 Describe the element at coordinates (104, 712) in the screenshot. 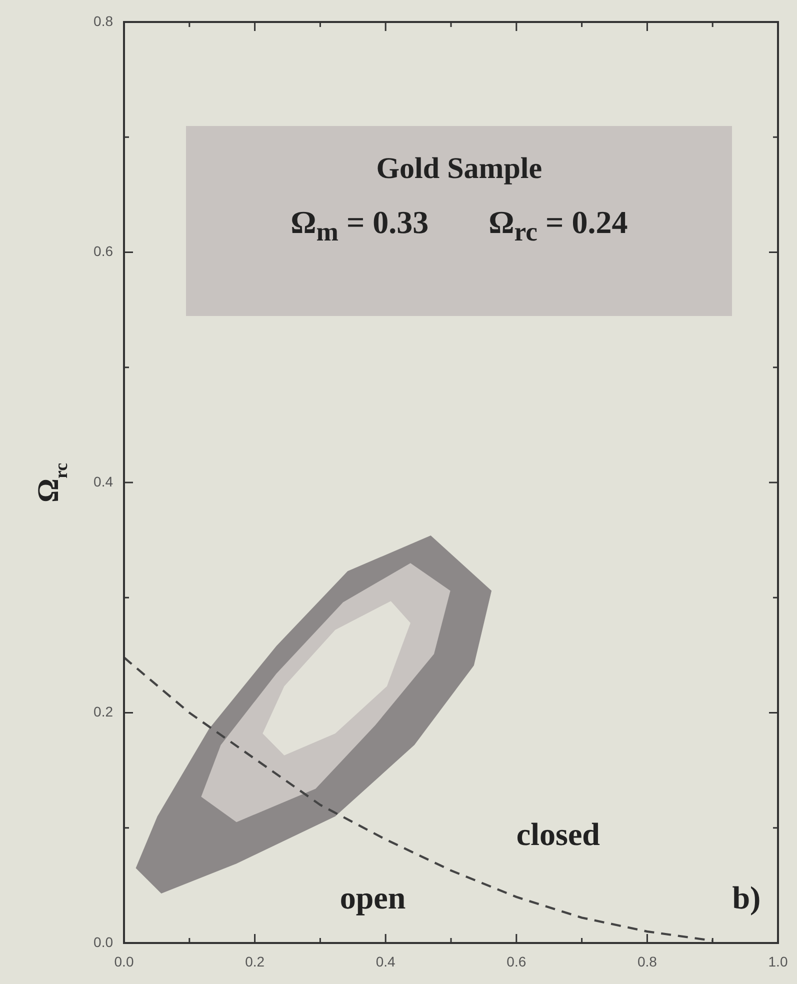

I see `y-tick-label: 0.2` at that location.